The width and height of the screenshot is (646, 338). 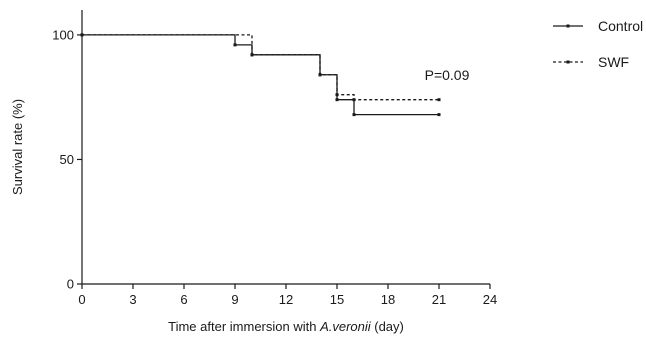 What do you see at coordinates (244, 326) in the screenshot?
I see `x-axis-title-prefix: Time after immersion with` at bounding box center [244, 326].